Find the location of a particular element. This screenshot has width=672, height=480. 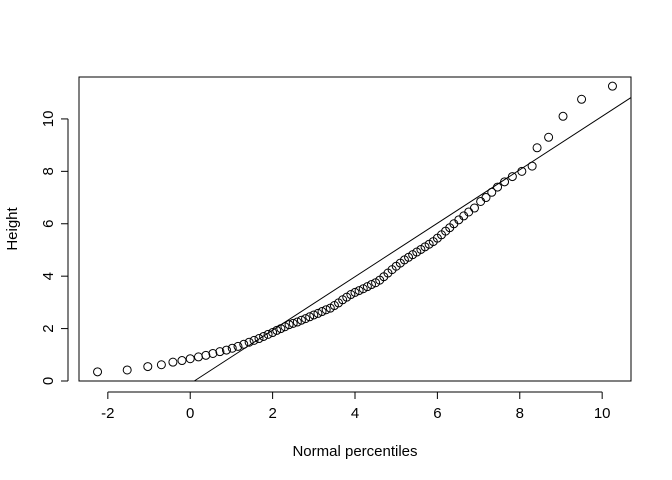

y-tick-label: 2 is located at coordinates (48, 328).